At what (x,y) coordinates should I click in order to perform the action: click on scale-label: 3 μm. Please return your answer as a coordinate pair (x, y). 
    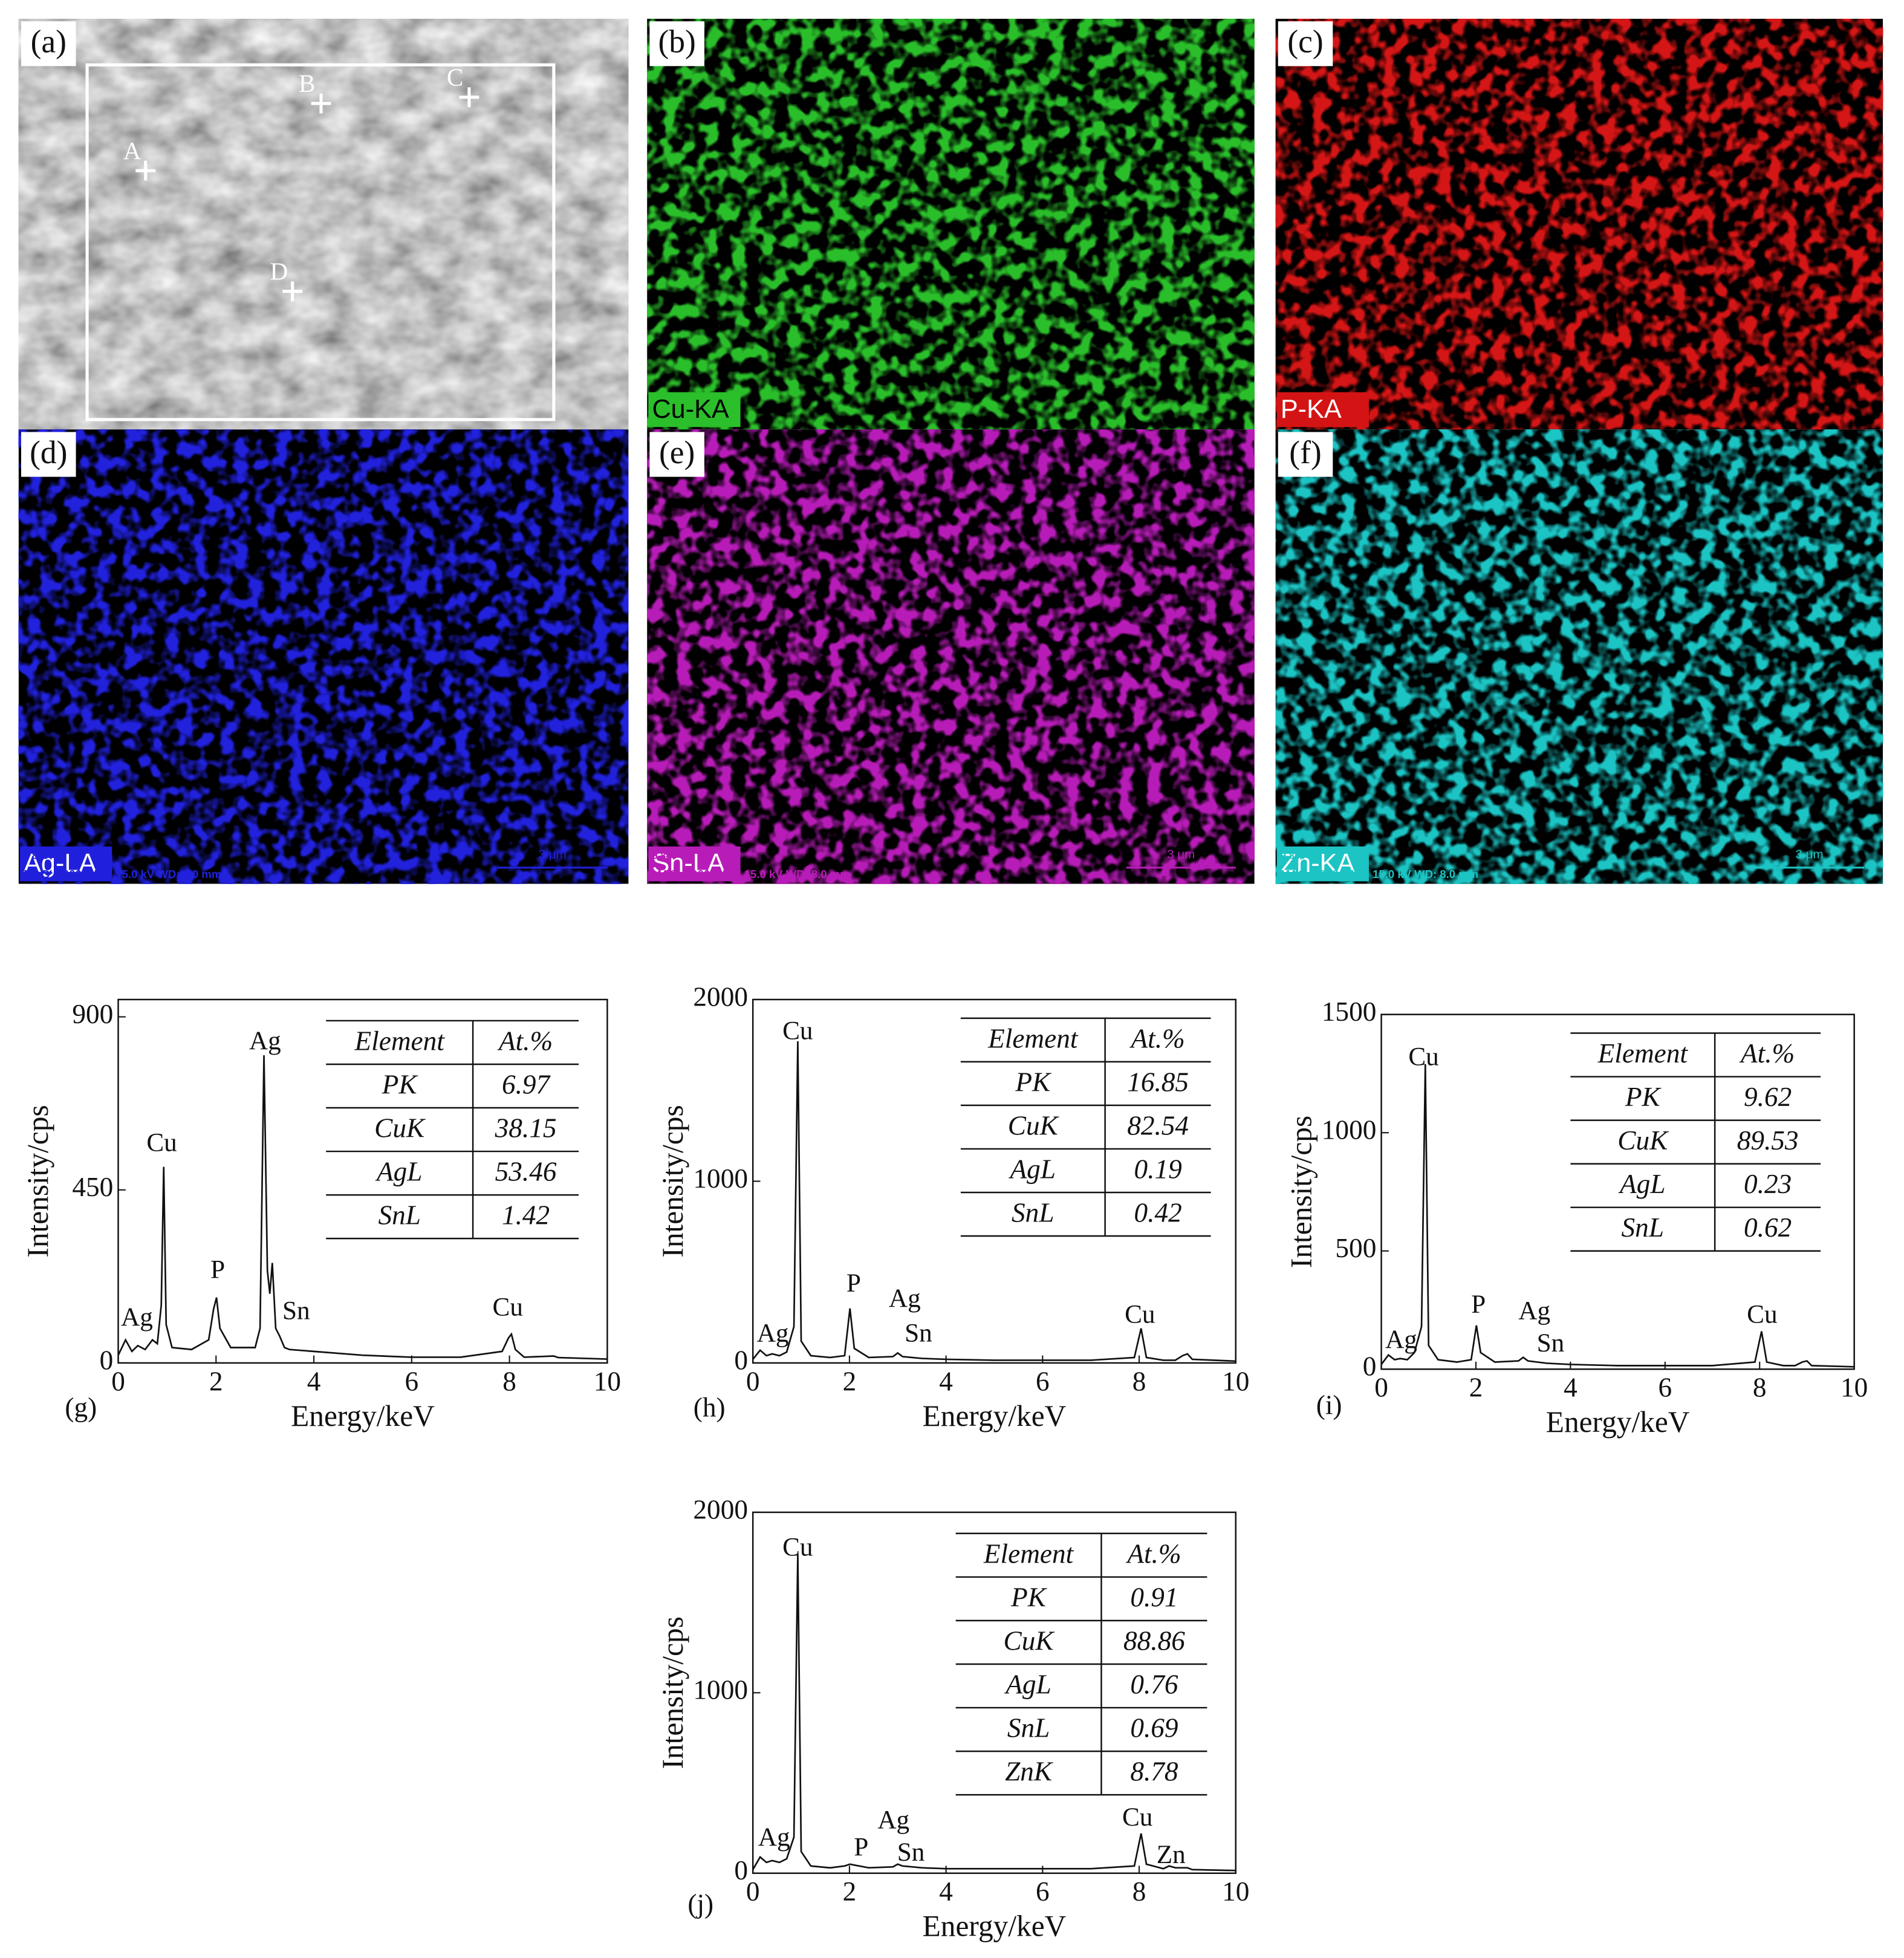
    Looking at the image, I should click on (1809, 855).